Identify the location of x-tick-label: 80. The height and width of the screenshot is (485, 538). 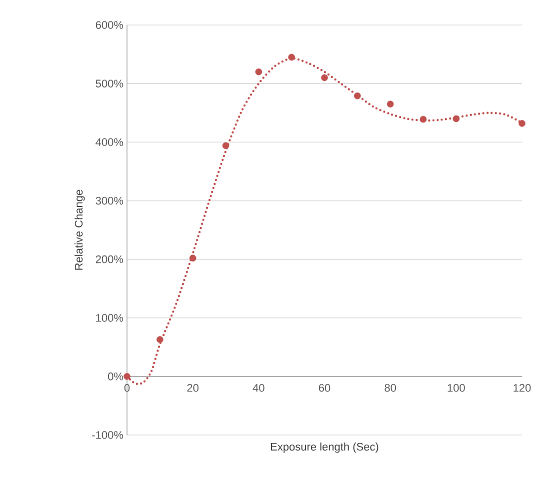
(390, 388).